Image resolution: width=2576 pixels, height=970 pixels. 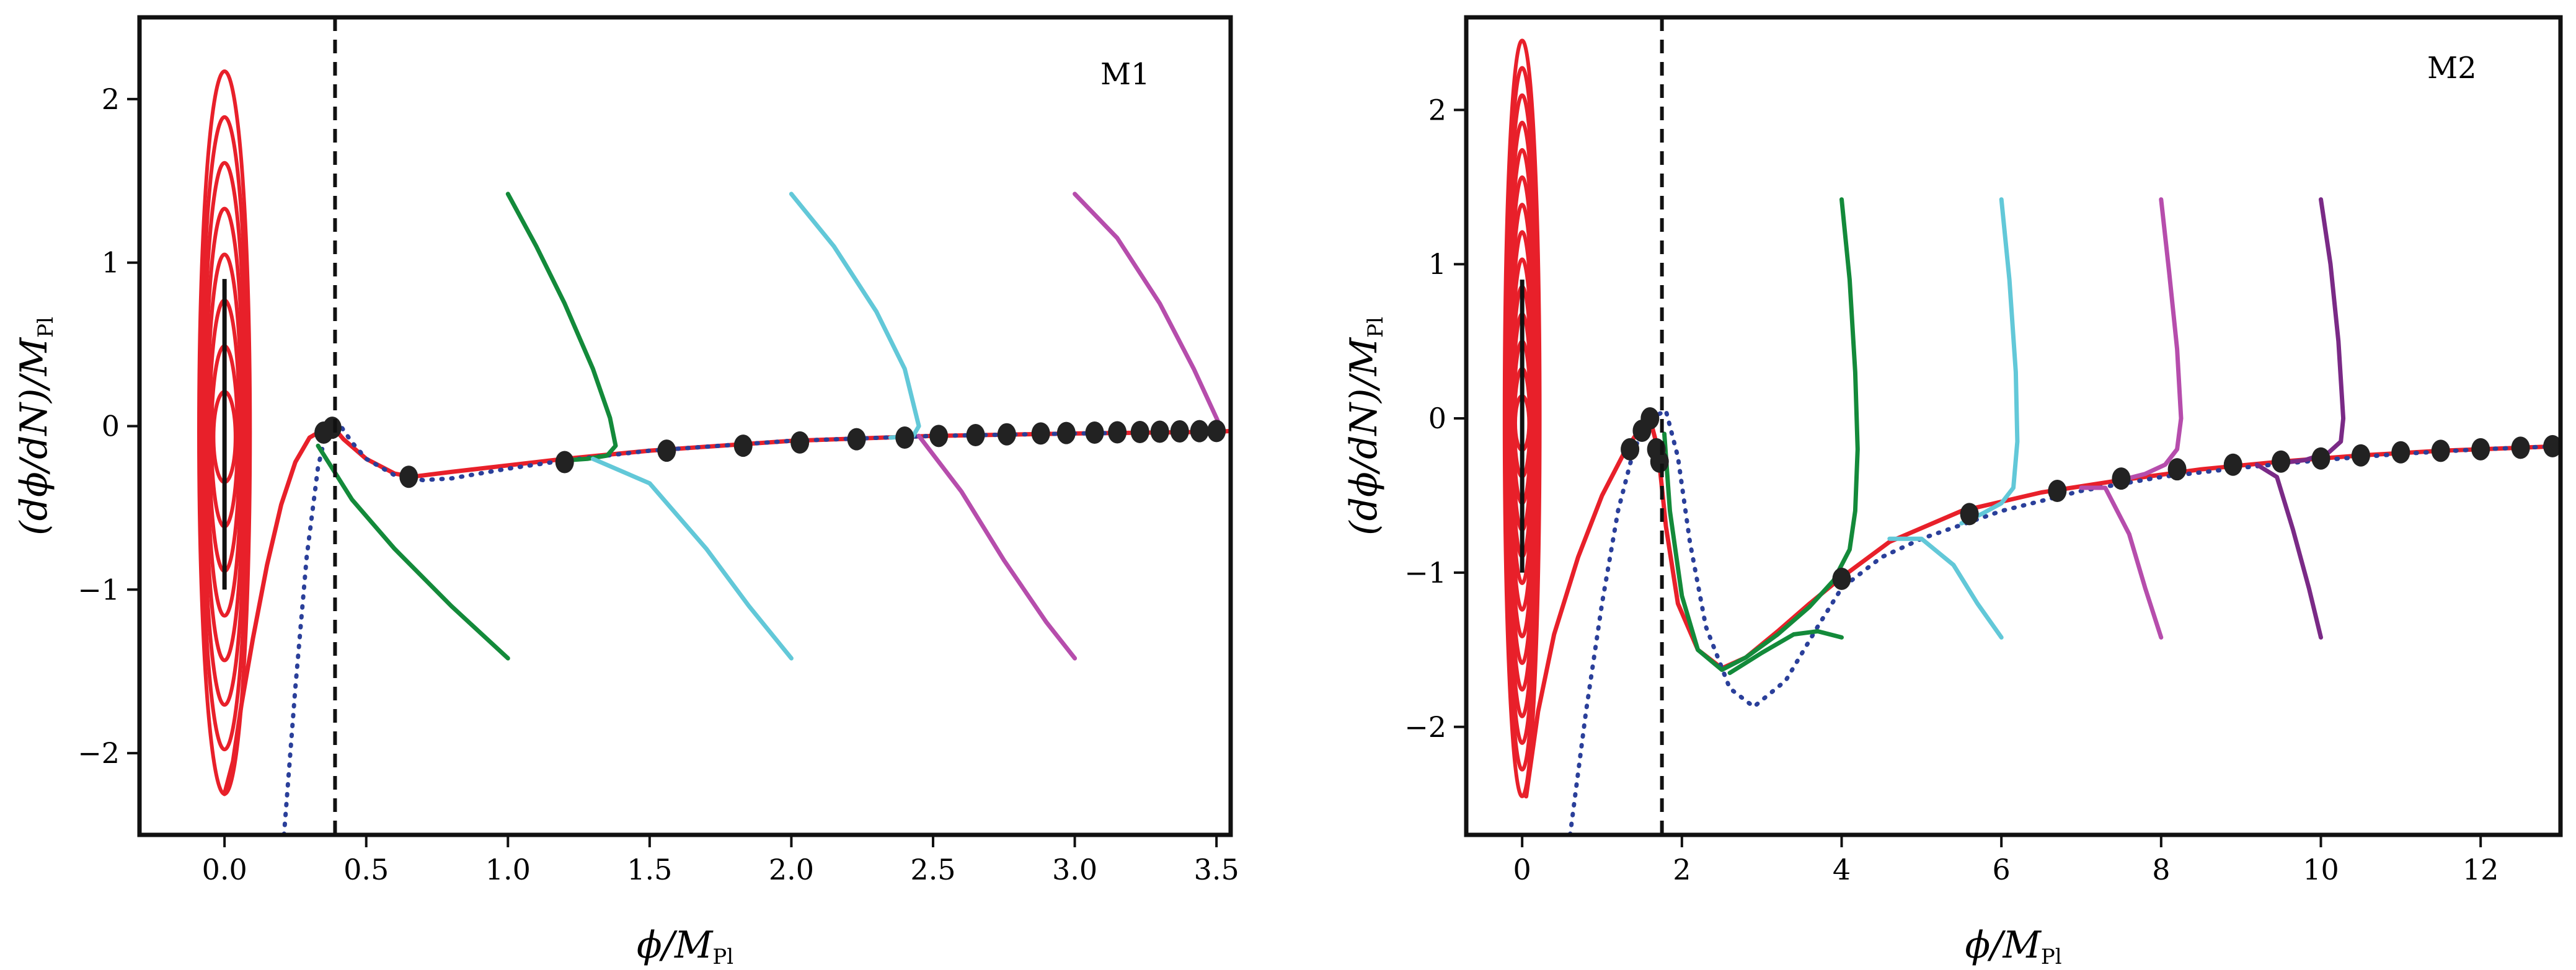 What do you see at coordinates (366, 869) in the screenshot?
I see `x-tick-label: 0.5` at bounding box center [366, 869].